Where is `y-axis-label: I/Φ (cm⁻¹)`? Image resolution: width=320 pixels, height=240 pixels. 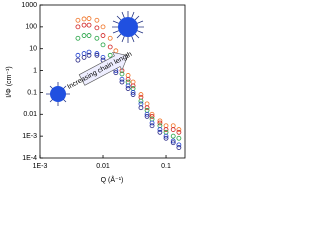 y-axis-label: I/Φ (cm⁻¹) is located at coordinates (9, 81).